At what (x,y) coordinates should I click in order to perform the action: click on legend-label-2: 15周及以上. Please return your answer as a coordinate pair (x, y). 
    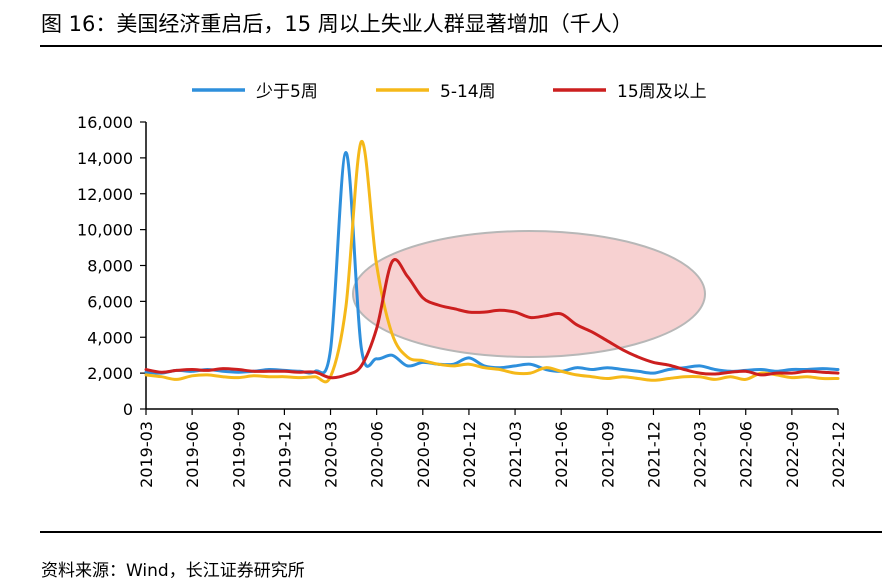
    Looking at the image, I should click on (662, 92).